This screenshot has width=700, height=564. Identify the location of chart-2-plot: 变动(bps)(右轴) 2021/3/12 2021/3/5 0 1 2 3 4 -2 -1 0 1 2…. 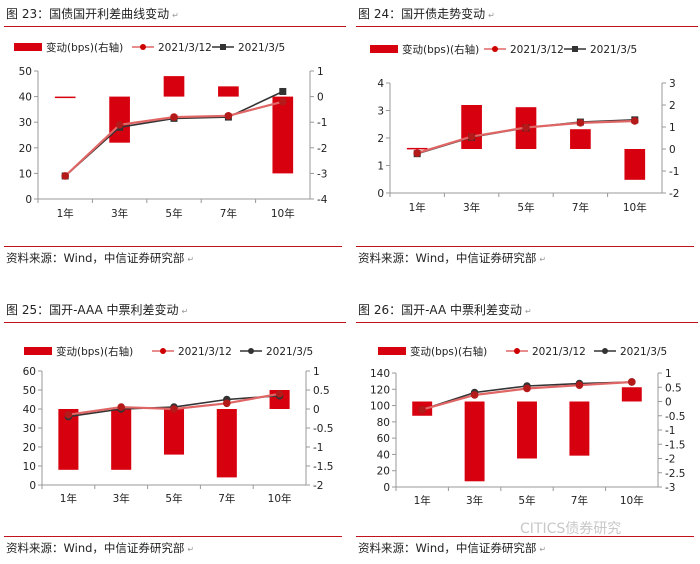
(524, 128).